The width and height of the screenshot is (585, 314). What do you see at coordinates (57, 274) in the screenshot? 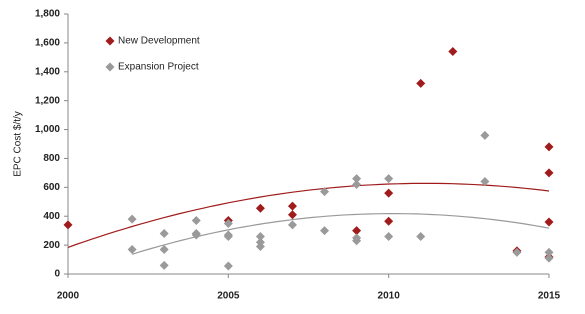
I see `y-tick-label: 0` at bounding box center [57, 274].